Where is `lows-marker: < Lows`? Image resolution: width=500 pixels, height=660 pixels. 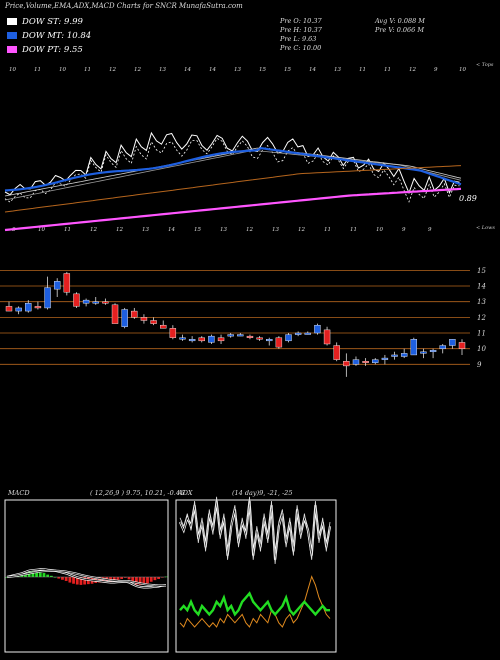
lows-marker: < Lows is located at coordinates (485, 228).